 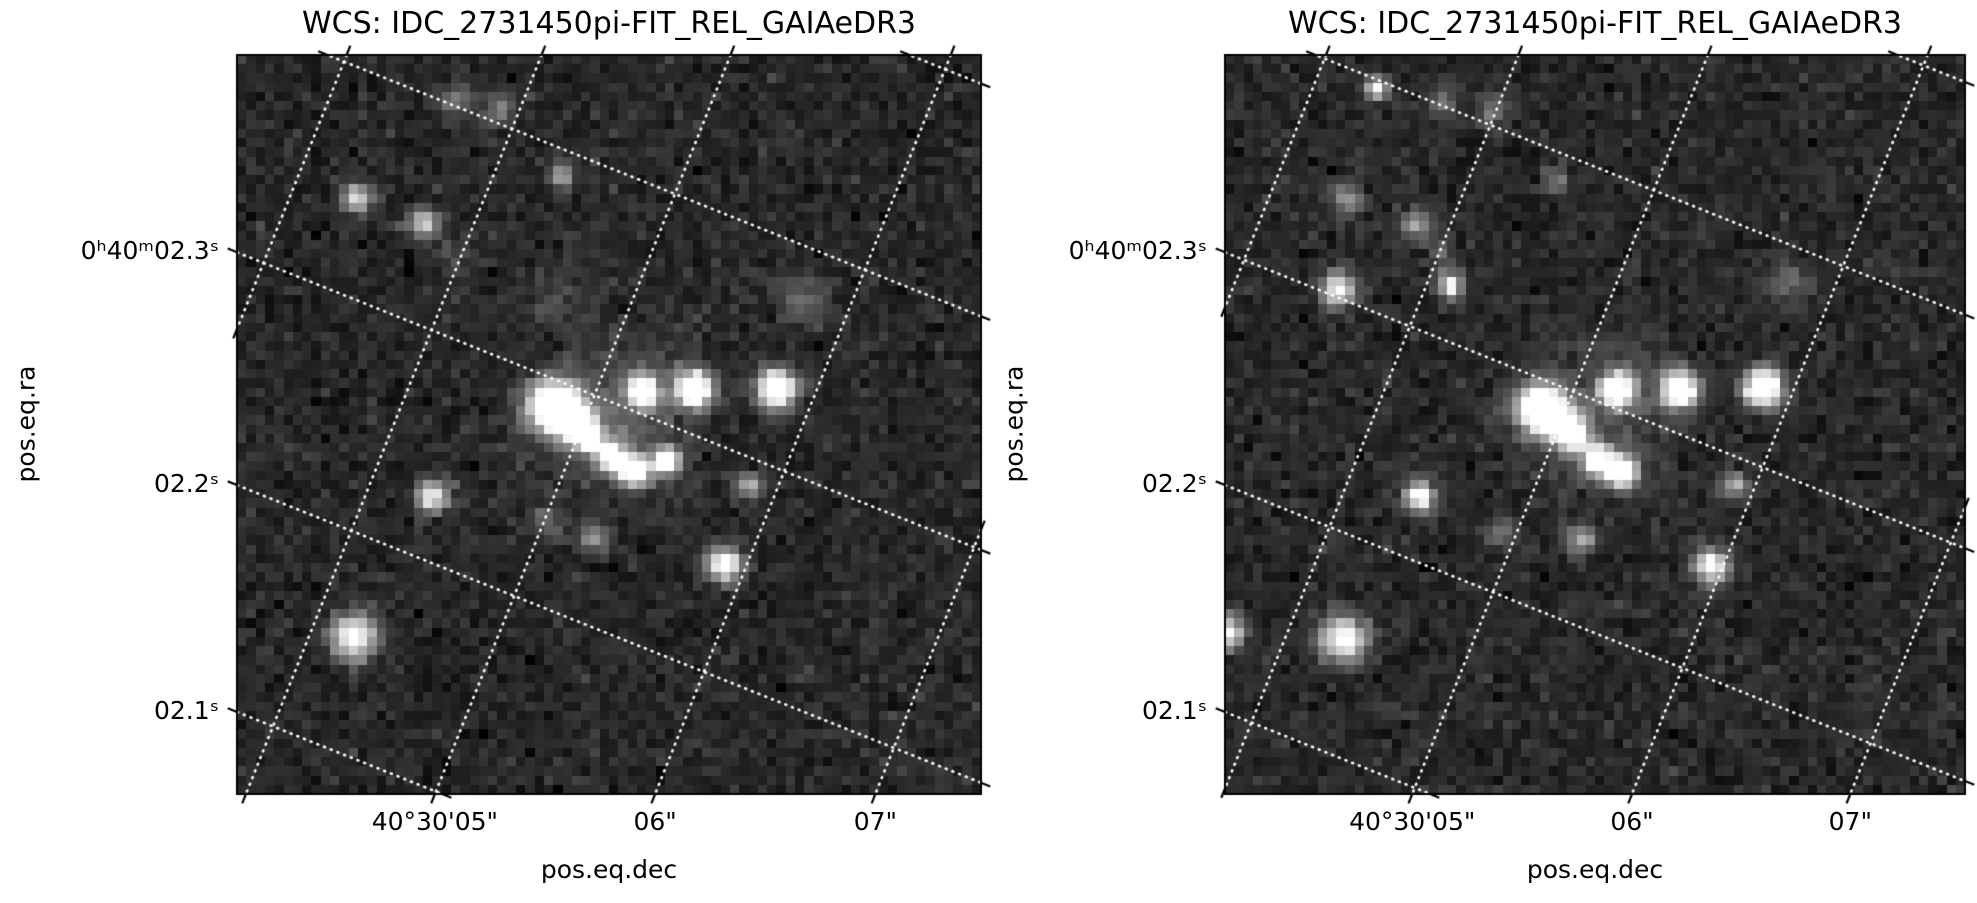 I want to click on left-y-axis-label: pos.eq.ra, so click(x=26, y=424).